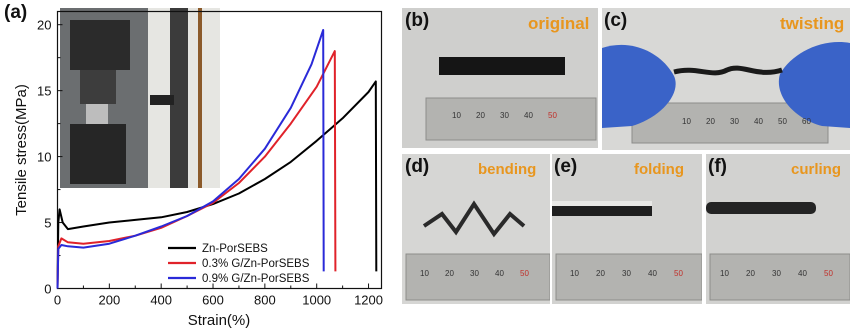 Image resolution: width=856 pixels, height=331 pixels. I want to click on photo-folding, so click(627, 229).